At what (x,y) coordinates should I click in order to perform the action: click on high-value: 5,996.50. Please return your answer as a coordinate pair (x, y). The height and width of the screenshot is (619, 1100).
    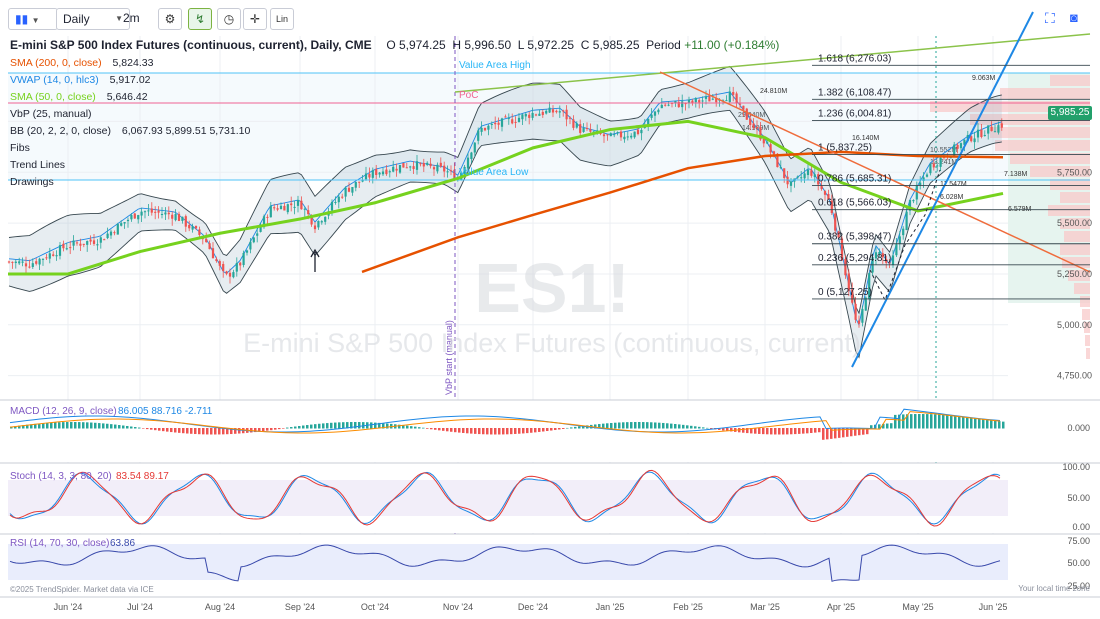
    Looking at the image, I should click on (488, 45).